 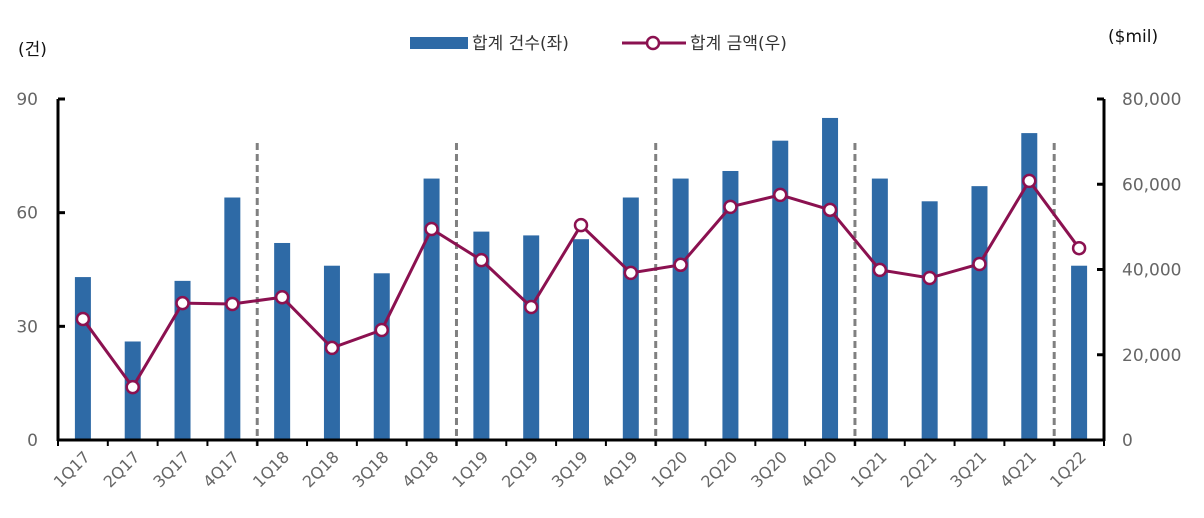 What do you see at coordinates (371, 469) in the screenshot?
I see `x-tick-label: 3Q18` at bounding box center [371, 469].